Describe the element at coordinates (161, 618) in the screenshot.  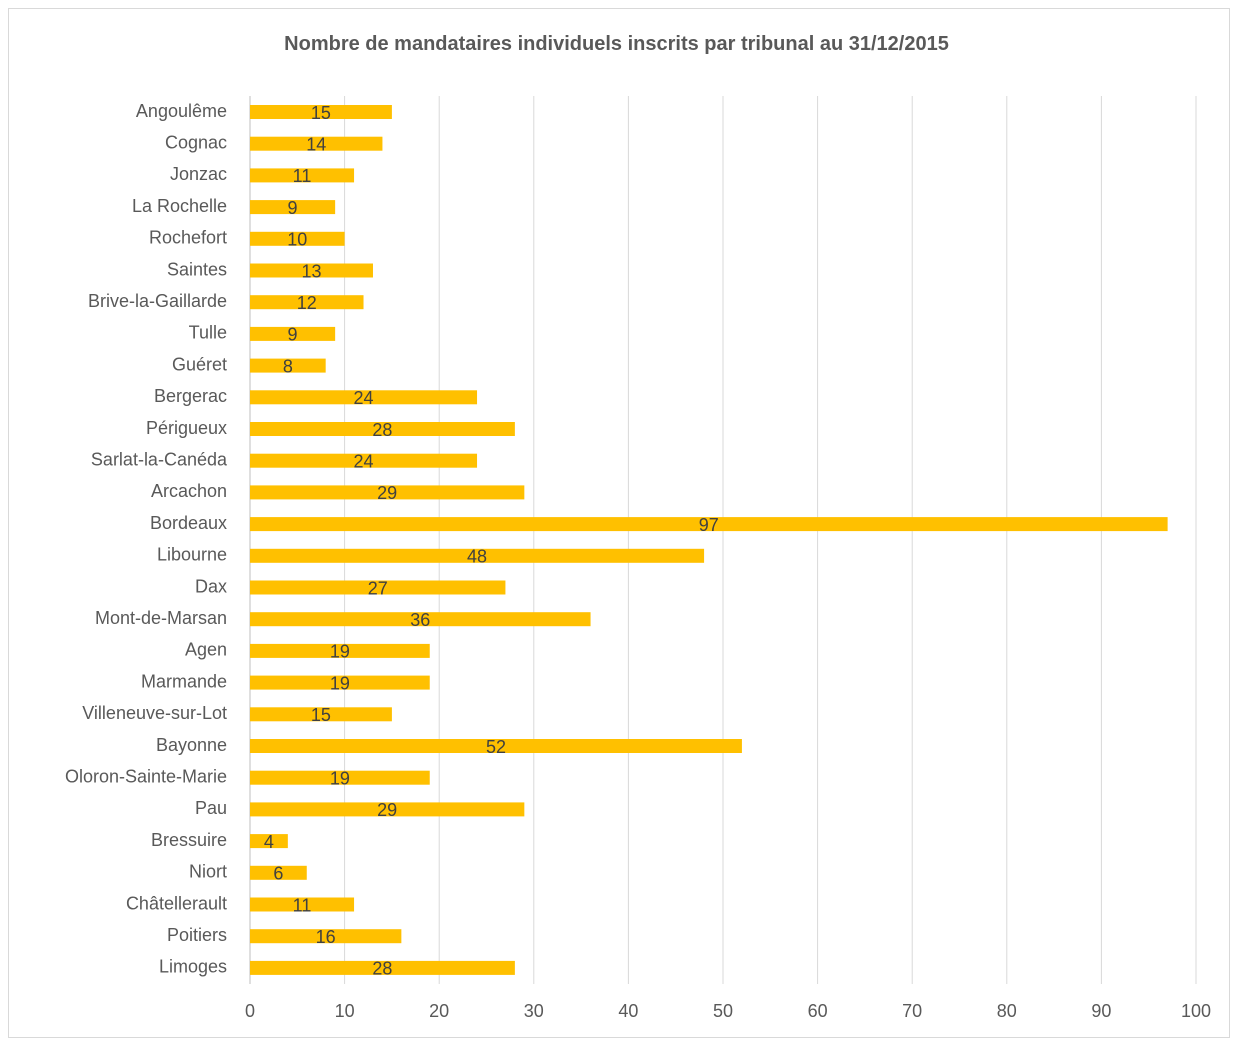
I see `category-label-Mont-de-Marsan: Mont-de-Marsan` at that location.